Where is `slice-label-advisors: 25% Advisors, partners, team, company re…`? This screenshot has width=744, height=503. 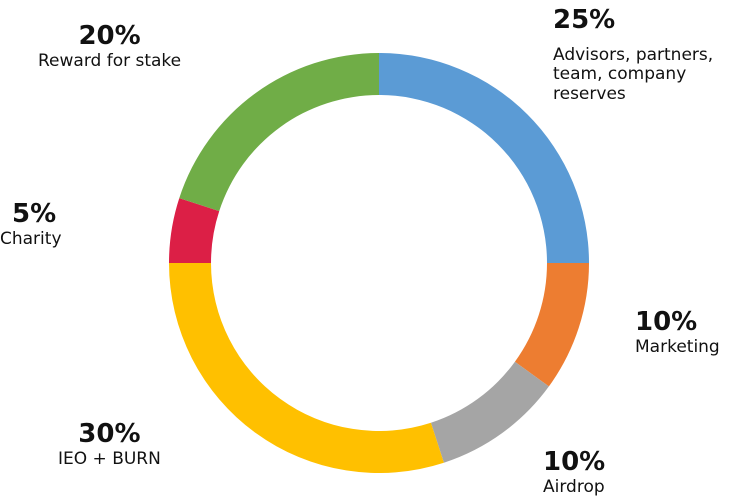 slice-label-advisors: 25% Advisors, partners, team, company re… is located at coordinates (648, 55).